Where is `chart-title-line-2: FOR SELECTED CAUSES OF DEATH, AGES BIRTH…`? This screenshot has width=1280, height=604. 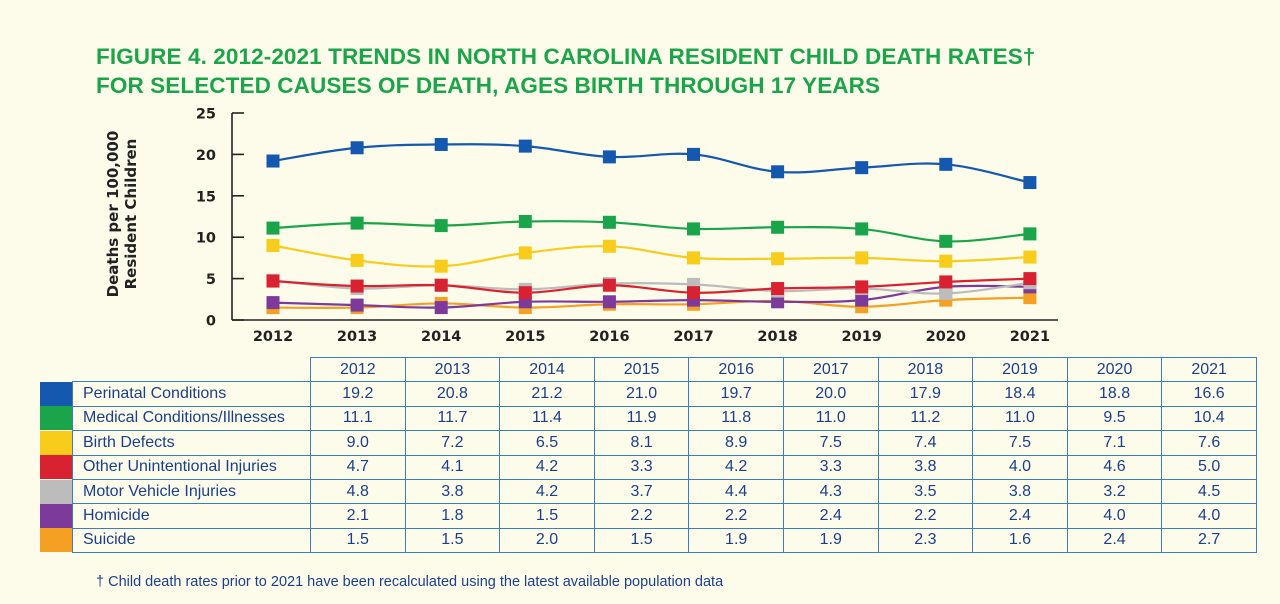
chart-title-line-2: FOR SELECTED CAUSES OF DEATH, AGES BIRTH… is located at coordinates (488, 85).